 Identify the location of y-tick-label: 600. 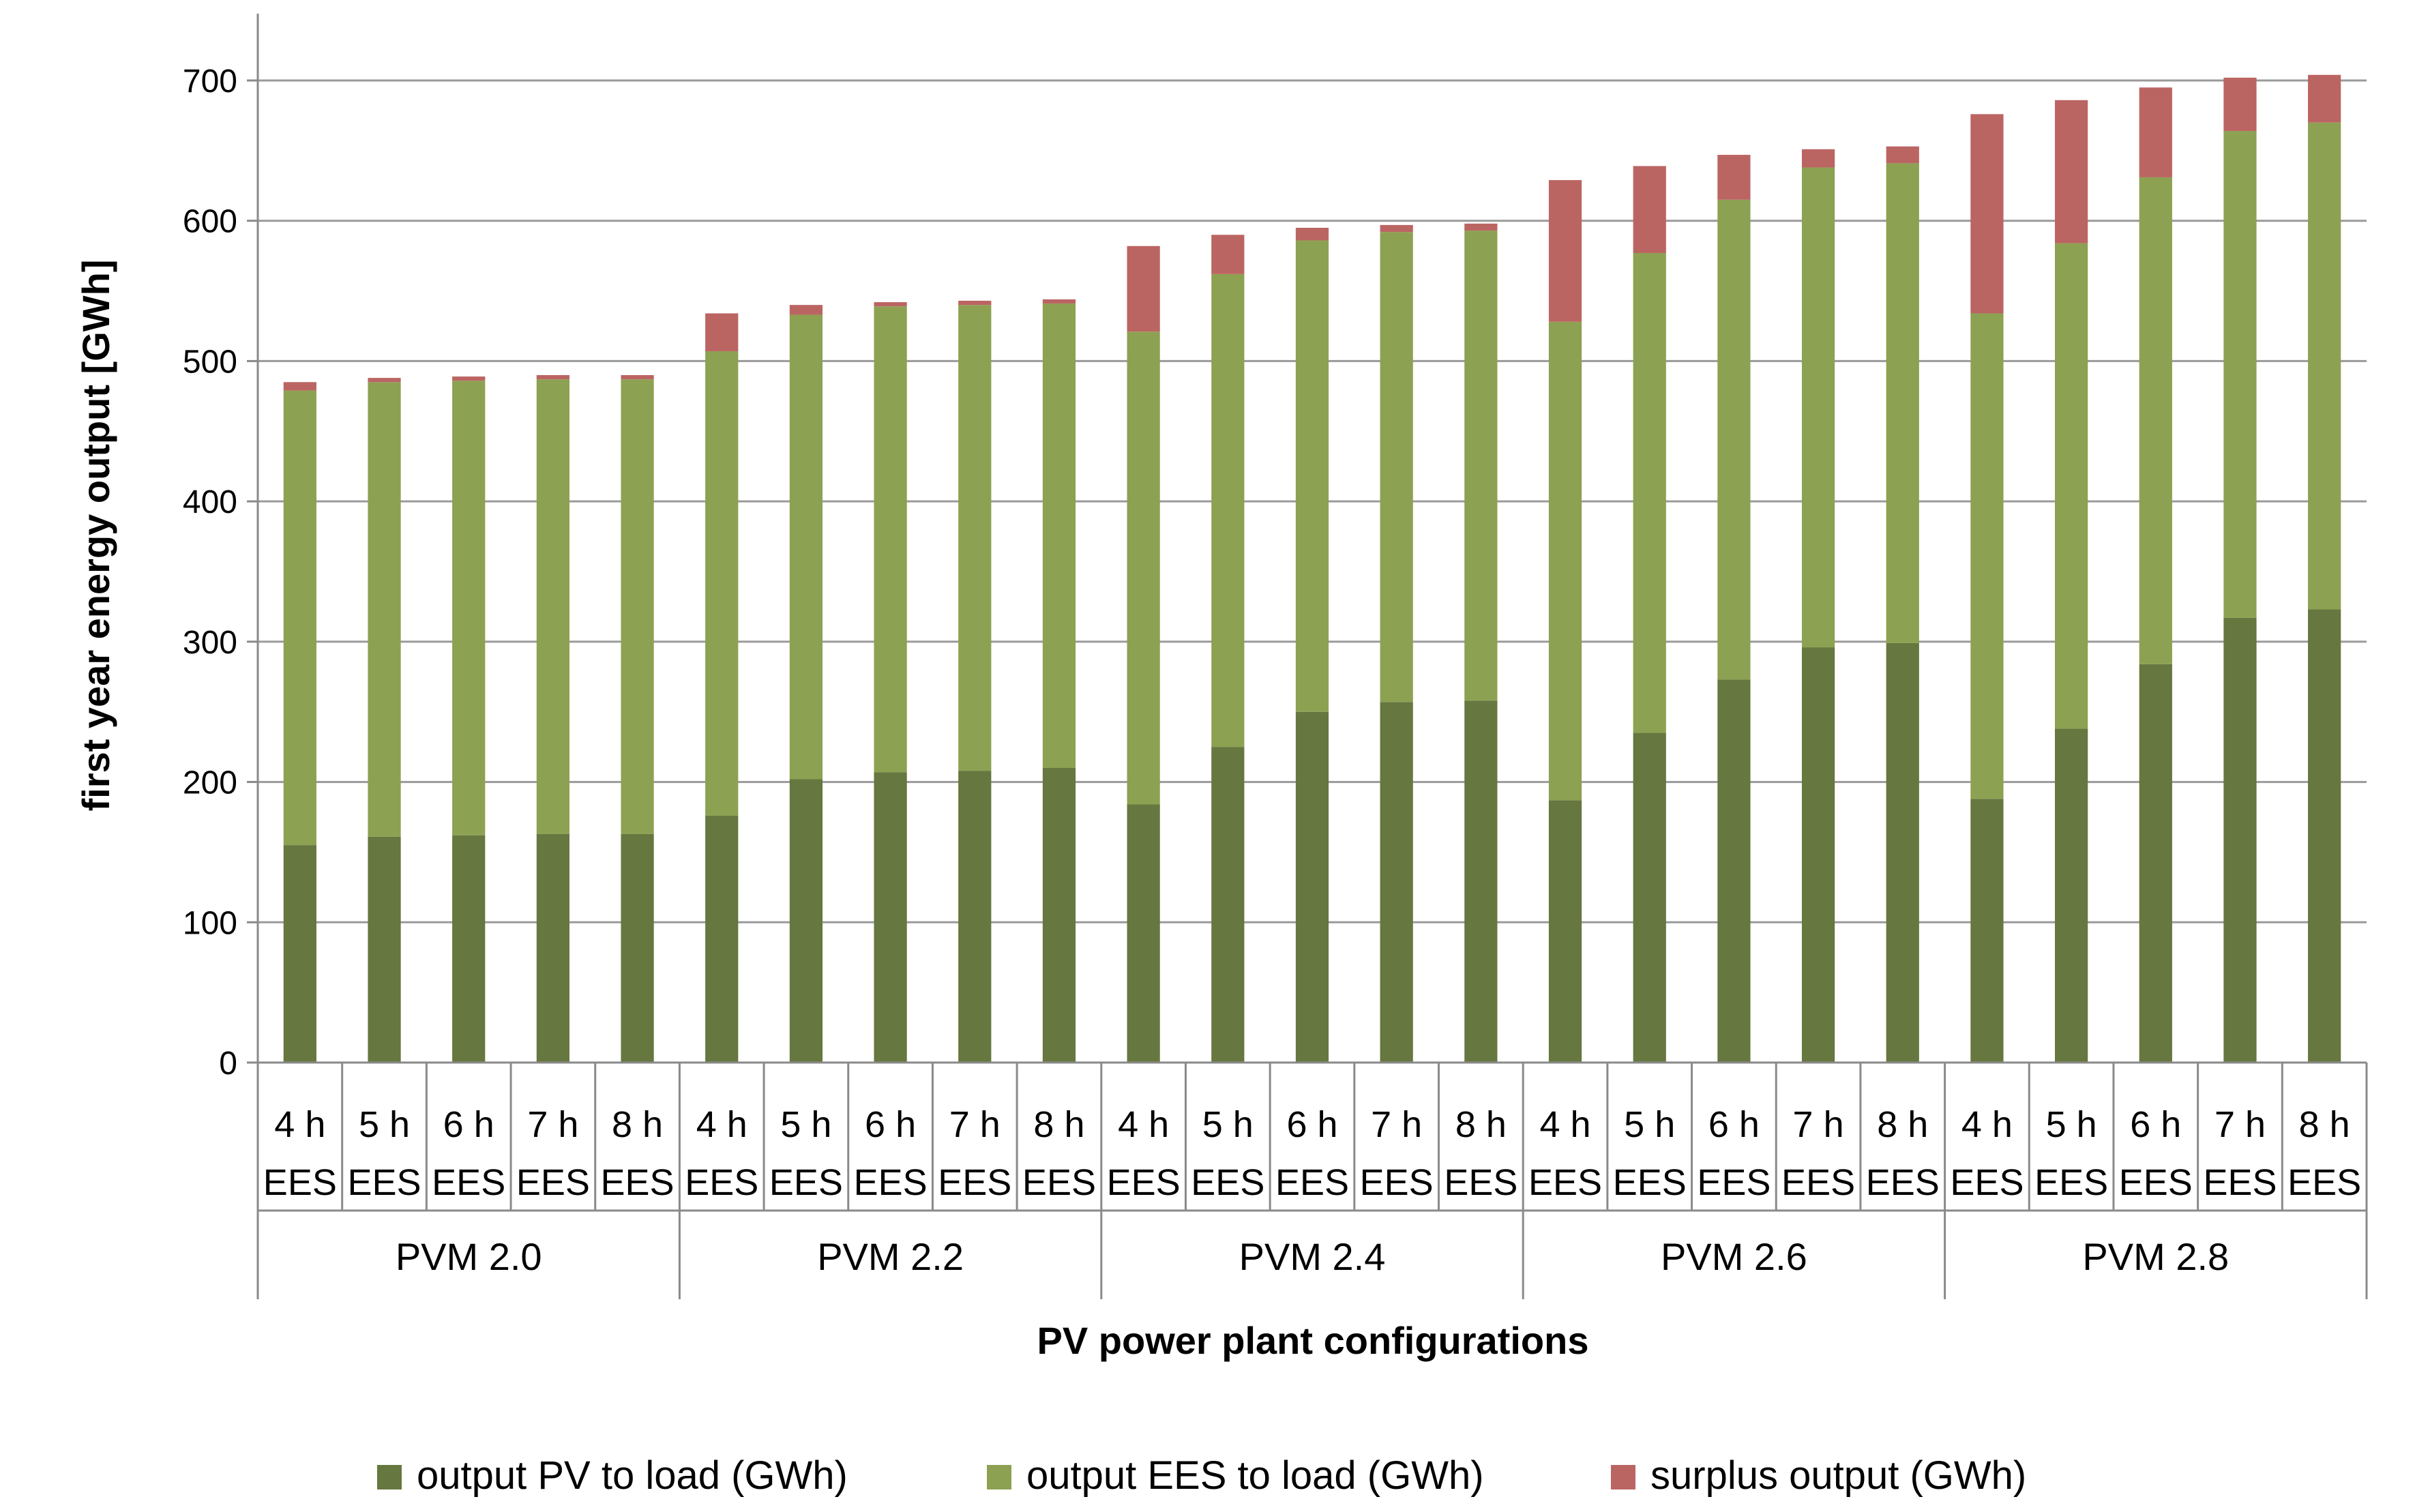
(210, 222).